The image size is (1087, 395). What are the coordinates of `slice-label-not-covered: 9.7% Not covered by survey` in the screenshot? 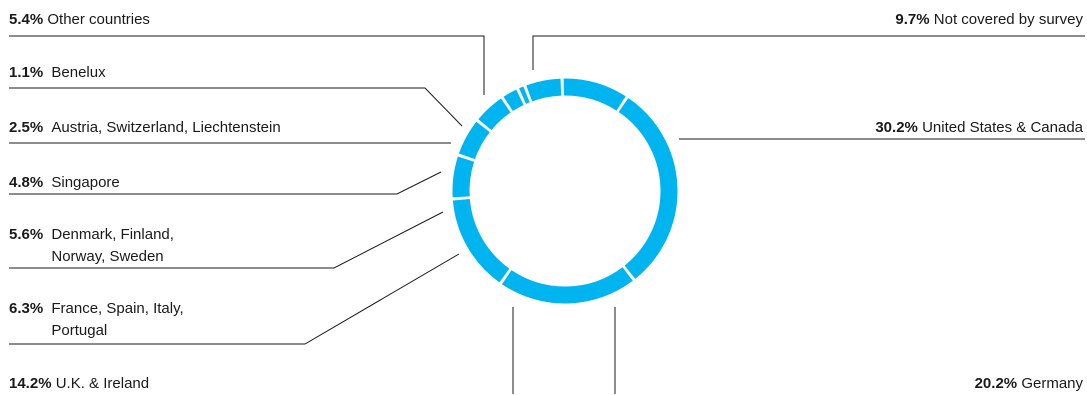 It's located at (989, 20).